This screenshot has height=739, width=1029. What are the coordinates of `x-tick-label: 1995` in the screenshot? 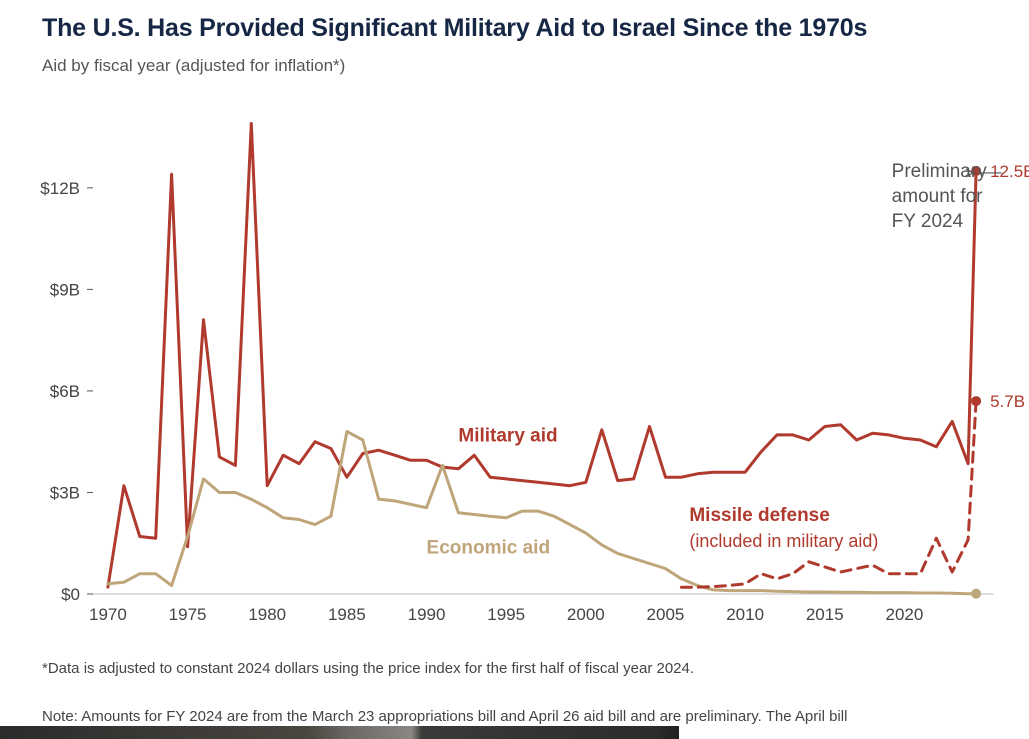 It's located at (506, 614).